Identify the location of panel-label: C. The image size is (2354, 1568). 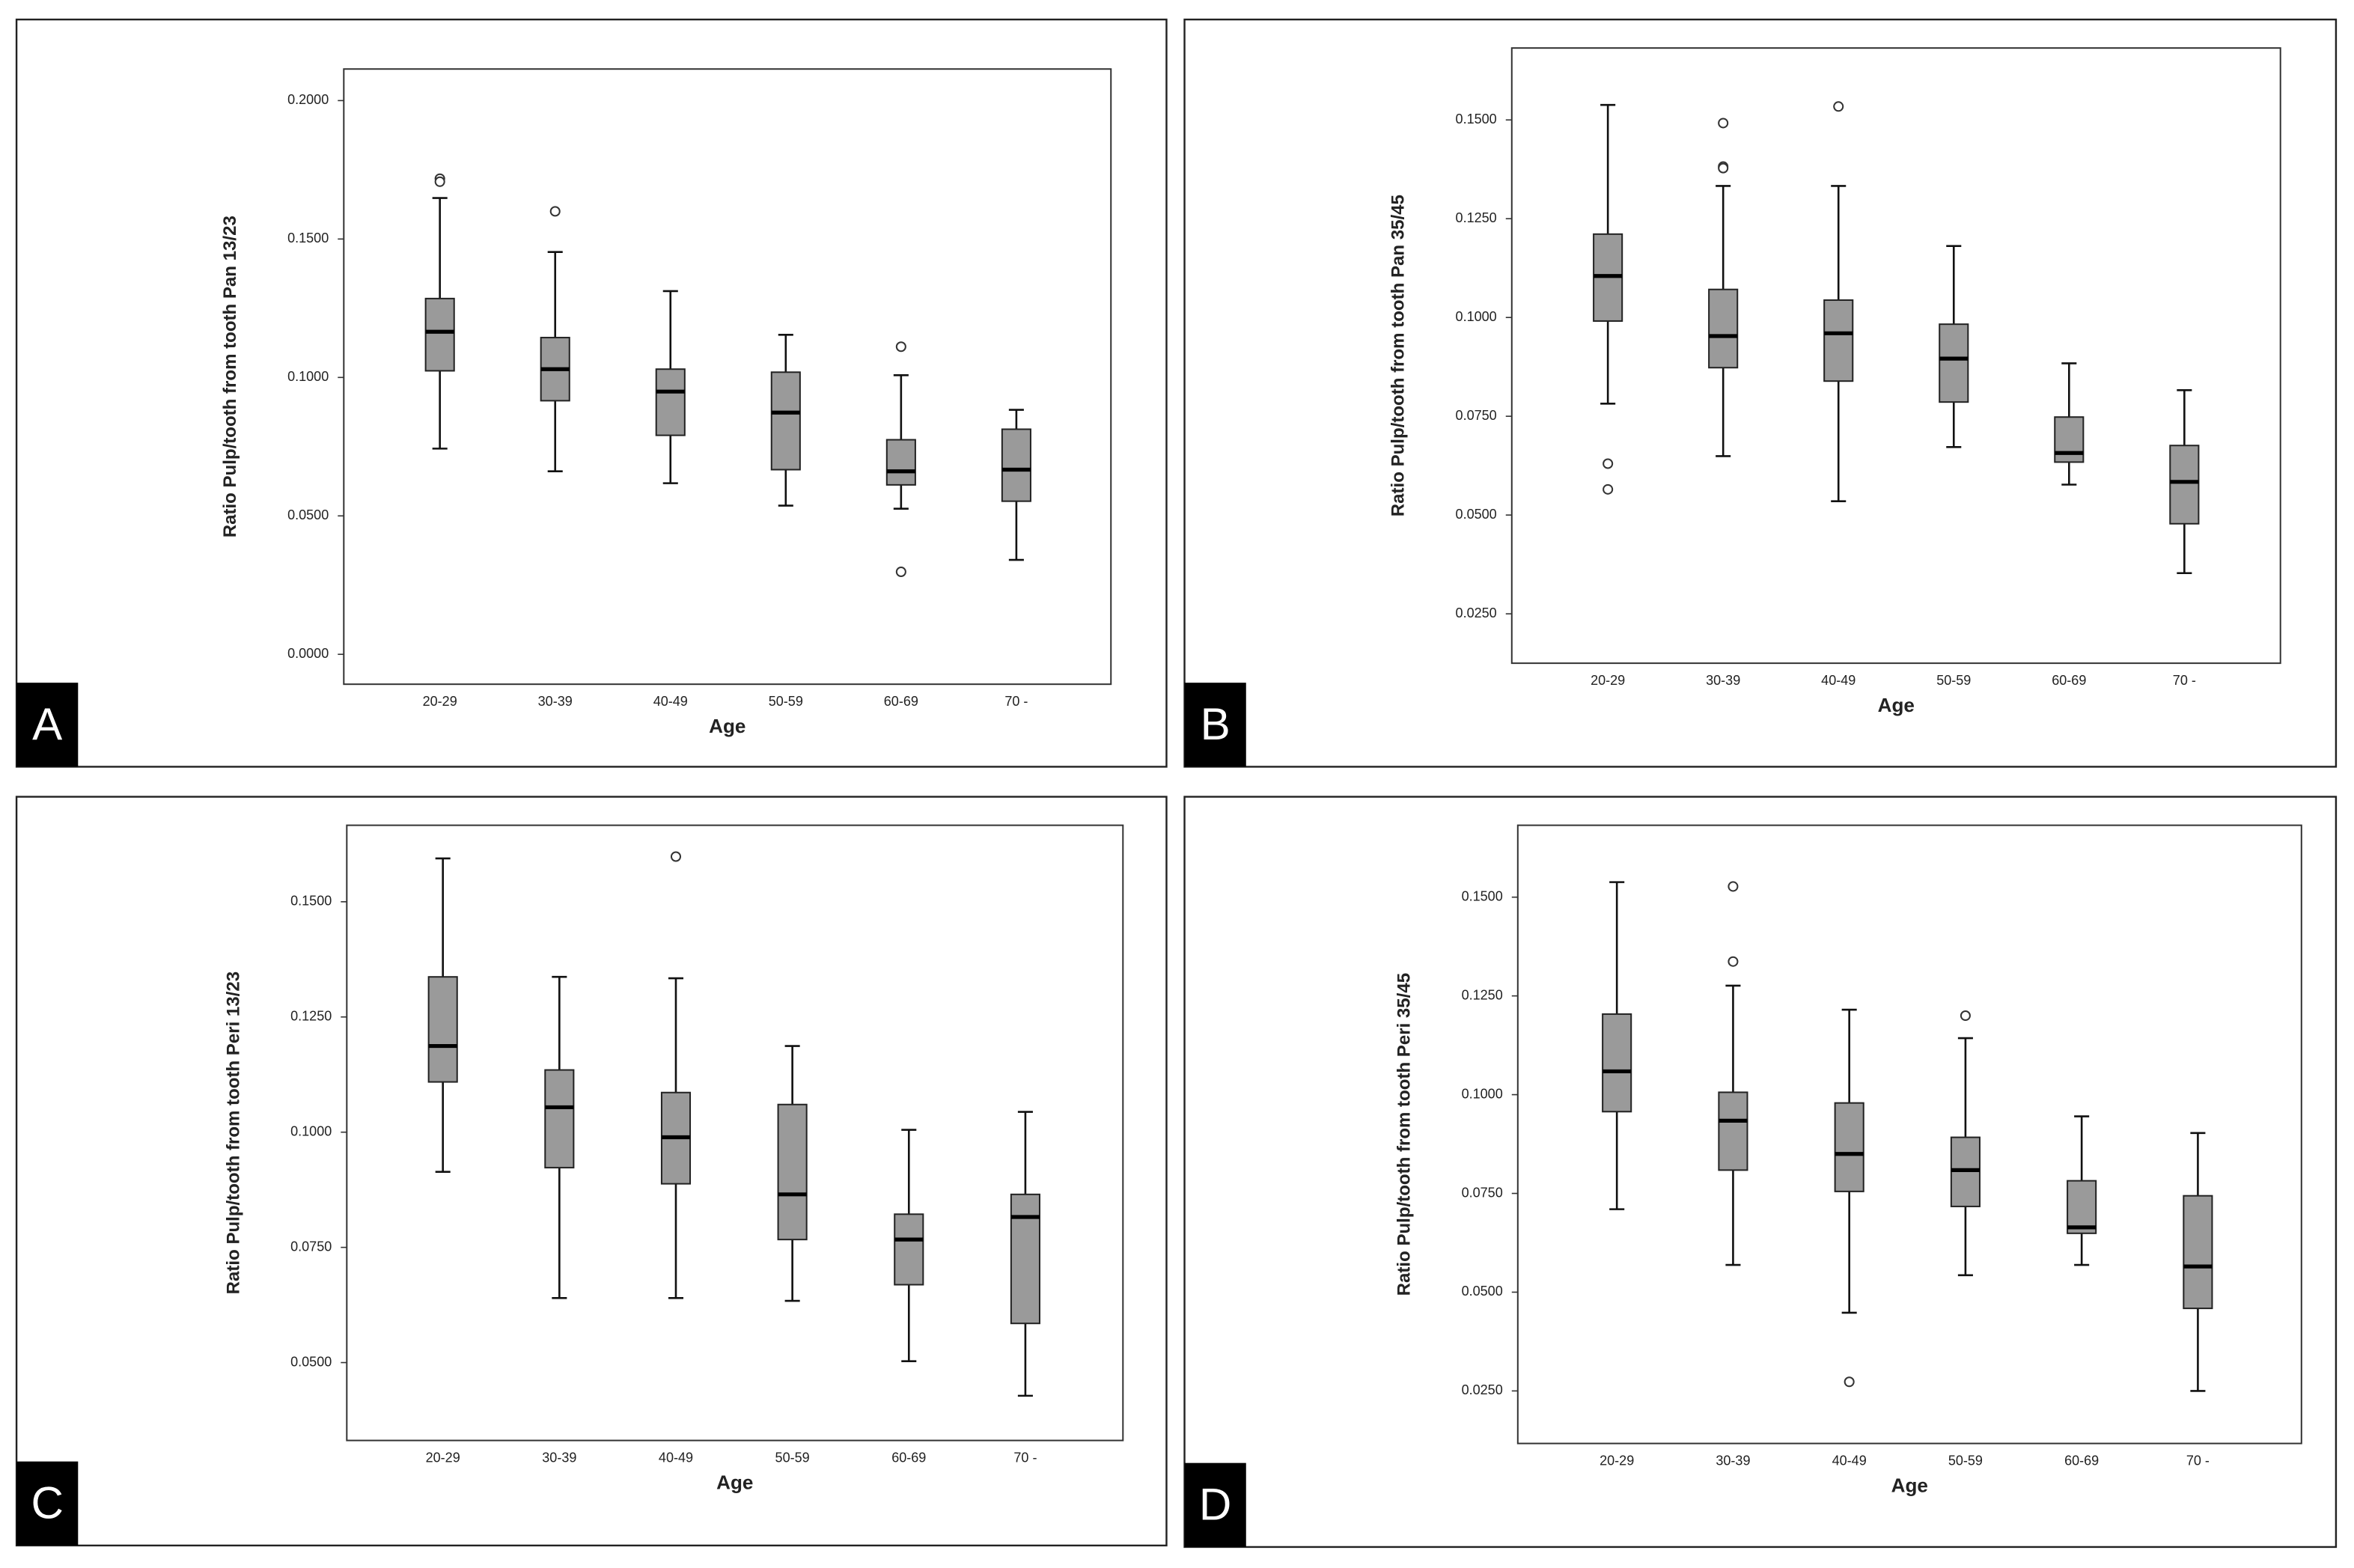
(47, 1503).